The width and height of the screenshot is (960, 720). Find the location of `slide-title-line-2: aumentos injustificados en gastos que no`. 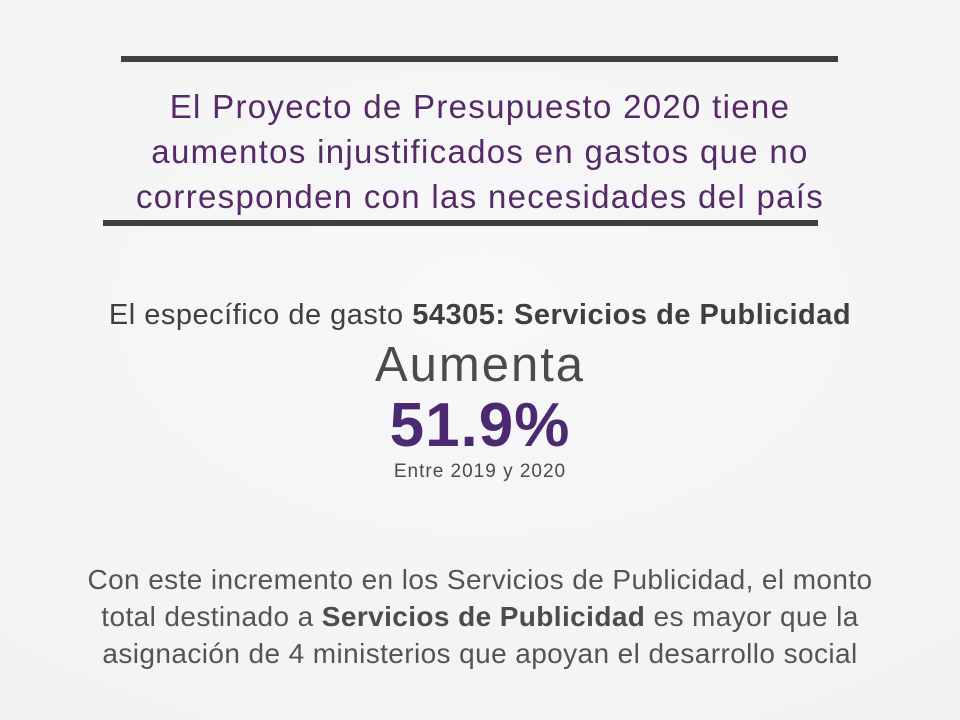

slide-title-line-2: aumentos injustificados en gastos que no is located at coordinates (480, 151).